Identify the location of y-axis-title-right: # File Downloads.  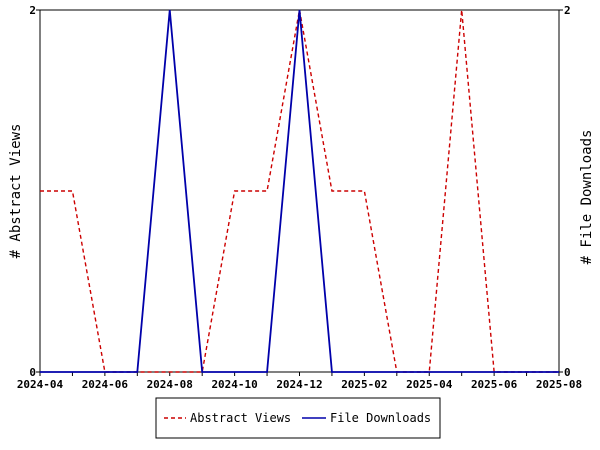
(587, 197).